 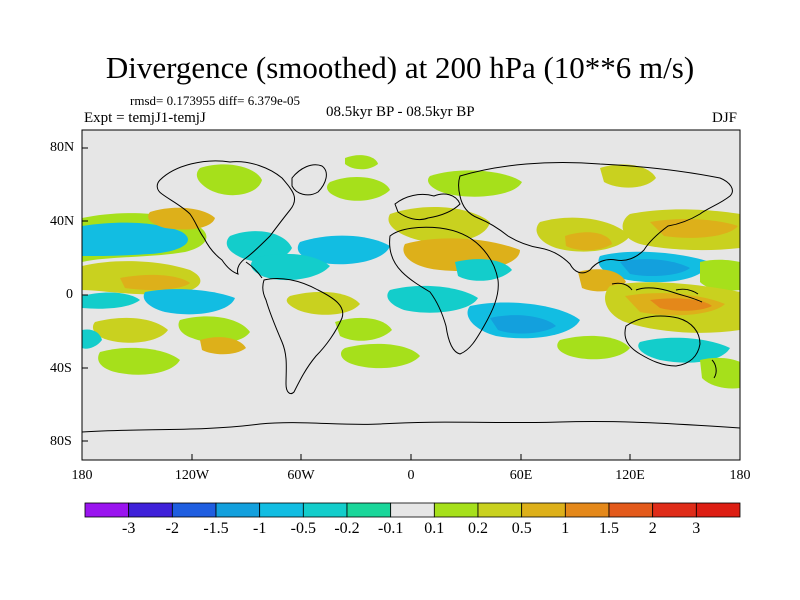 I want to click on australia-coast, so click(x=662, y=341).